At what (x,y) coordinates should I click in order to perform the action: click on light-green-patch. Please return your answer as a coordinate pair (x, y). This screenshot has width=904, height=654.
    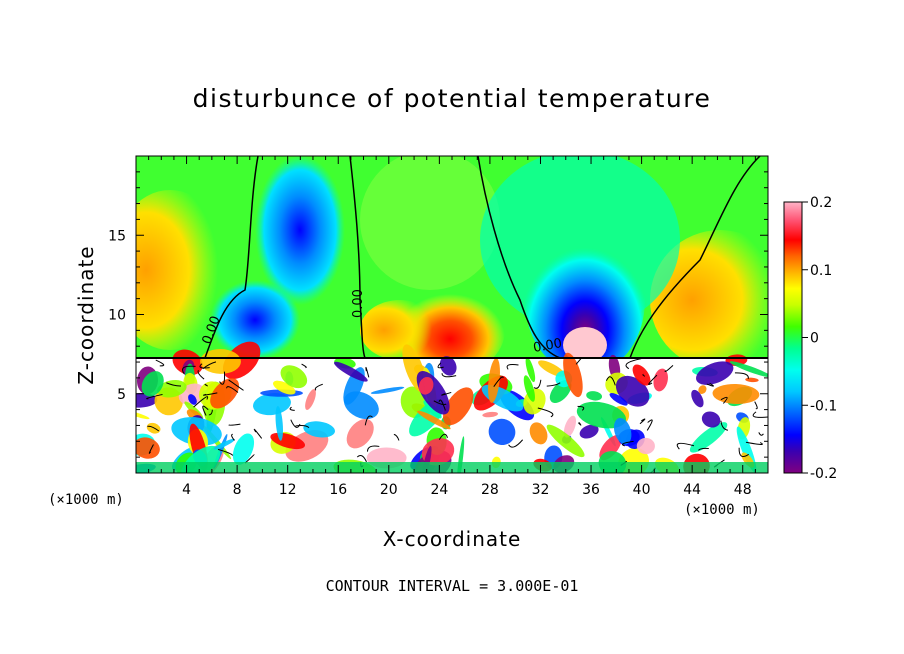
    Looking at the image, I should click on (430, 223).